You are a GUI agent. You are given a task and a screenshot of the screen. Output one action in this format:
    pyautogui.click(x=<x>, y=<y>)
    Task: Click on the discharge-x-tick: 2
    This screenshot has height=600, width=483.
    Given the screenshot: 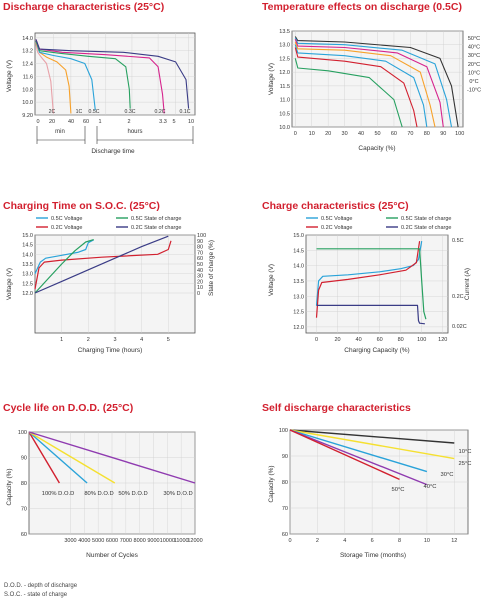 What is the action you would take?
    pyautogui.click(x=128, y=122)
    